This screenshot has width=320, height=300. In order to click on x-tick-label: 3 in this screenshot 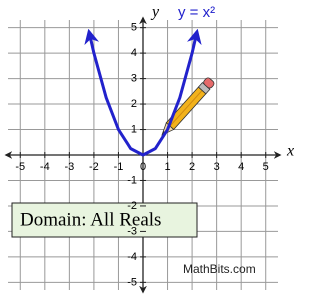, I will do `click(217, 167)`.